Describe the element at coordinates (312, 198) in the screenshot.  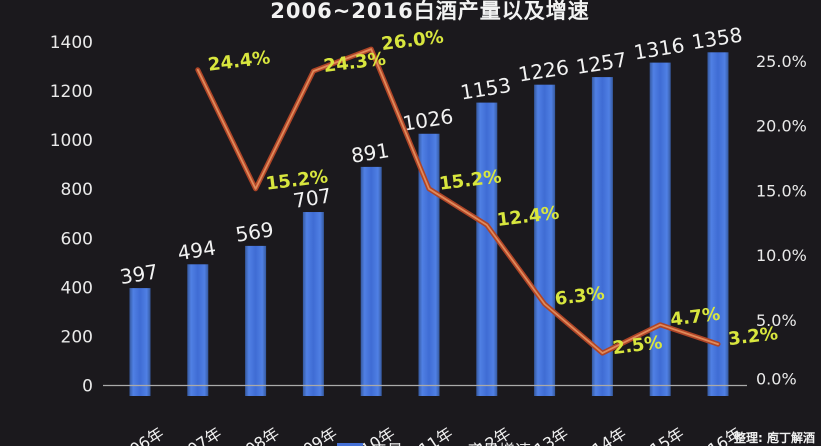
I see `bar-value-label: 707` at that location.